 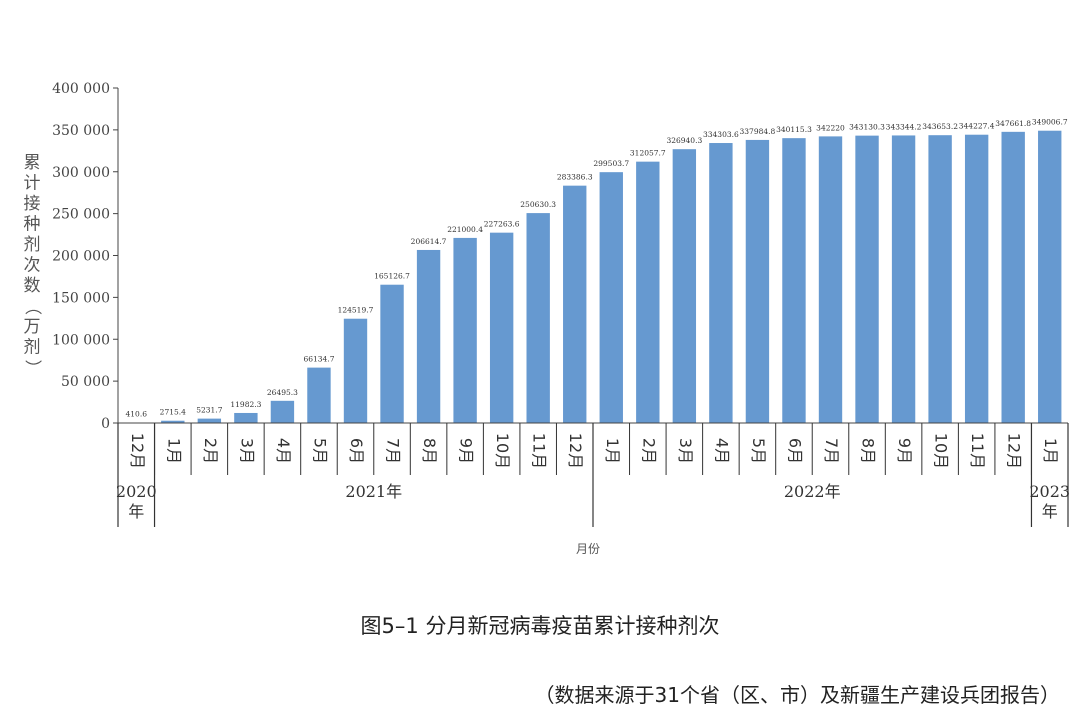 I want to click on bar-value-label: 206614.7, so click(x=429, y=241).